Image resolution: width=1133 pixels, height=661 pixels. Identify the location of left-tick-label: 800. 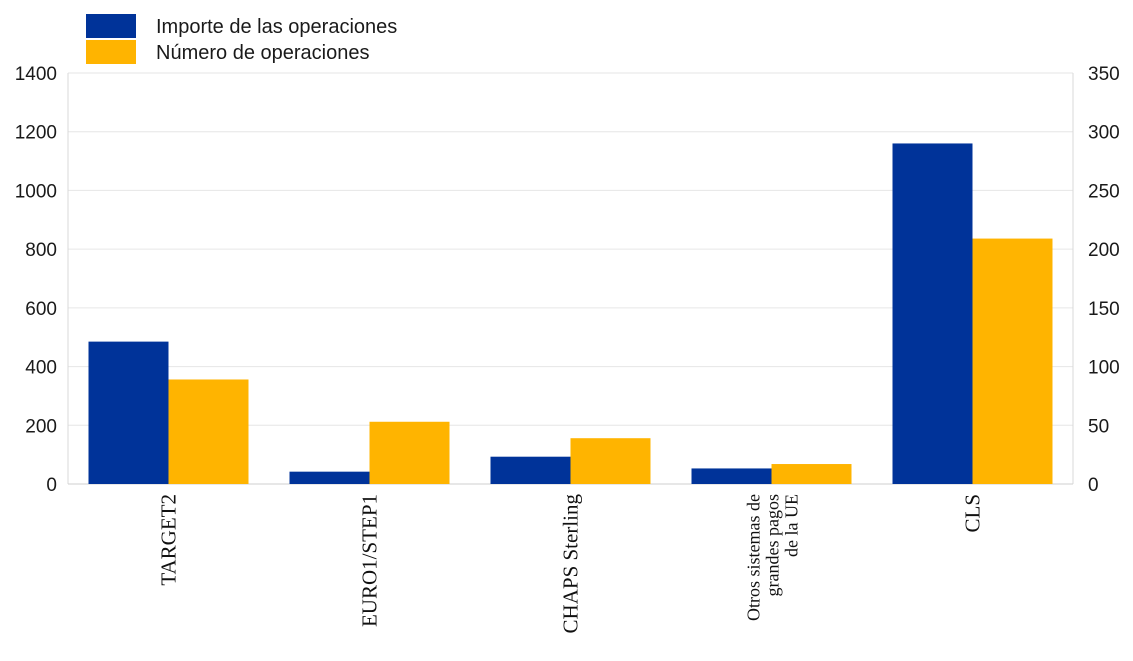
(41, 250).